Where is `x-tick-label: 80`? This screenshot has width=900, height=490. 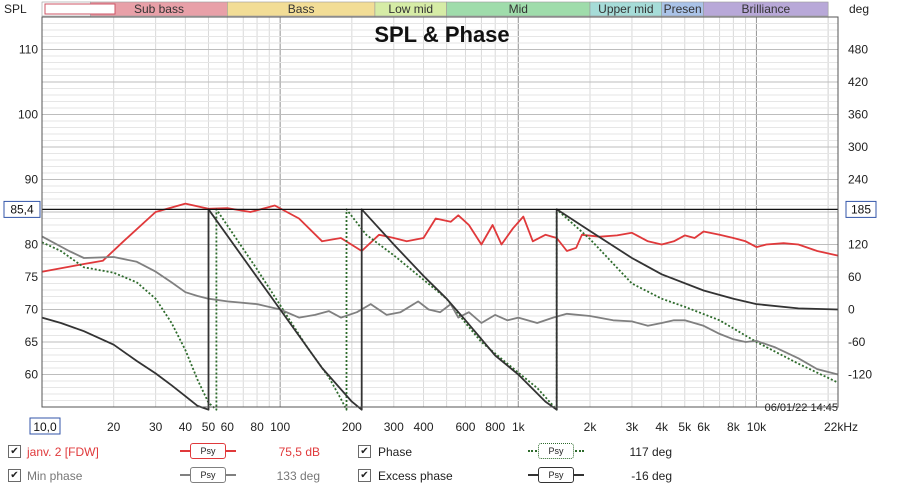 x-tick-label: 80 is located at coordinates (257, 427).